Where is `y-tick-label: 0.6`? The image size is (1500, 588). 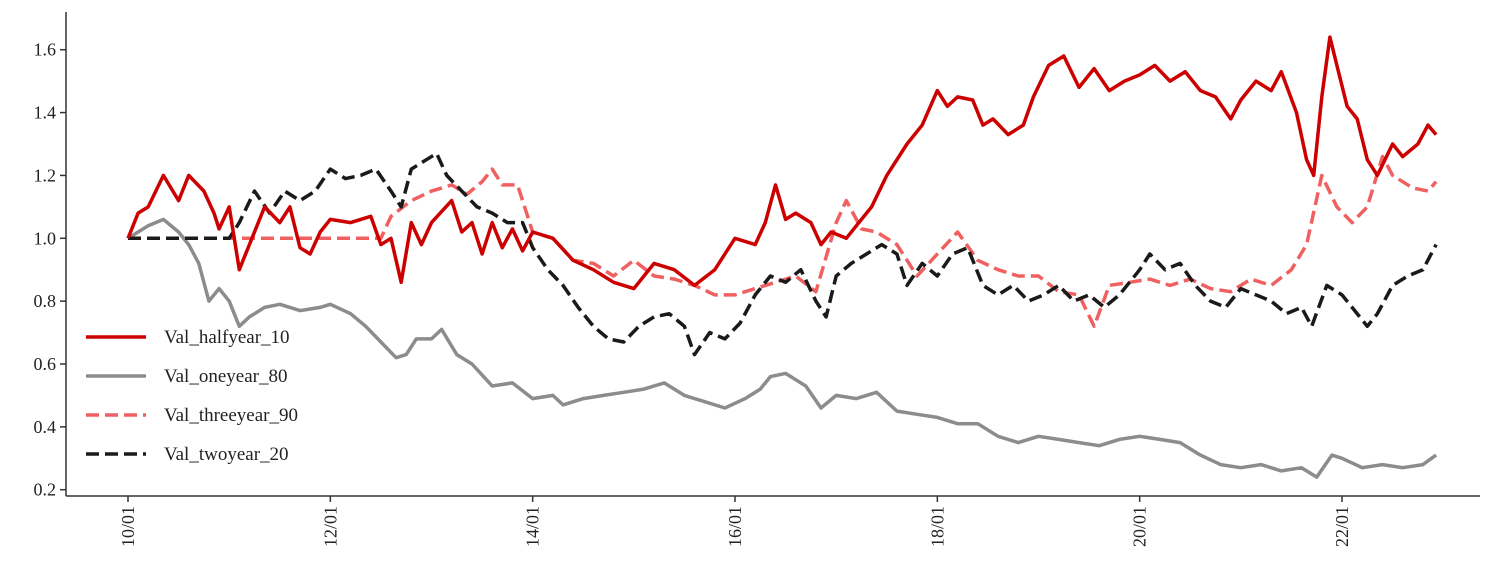
y-tick-label: 0.6 is located at coordinates (45, 364).